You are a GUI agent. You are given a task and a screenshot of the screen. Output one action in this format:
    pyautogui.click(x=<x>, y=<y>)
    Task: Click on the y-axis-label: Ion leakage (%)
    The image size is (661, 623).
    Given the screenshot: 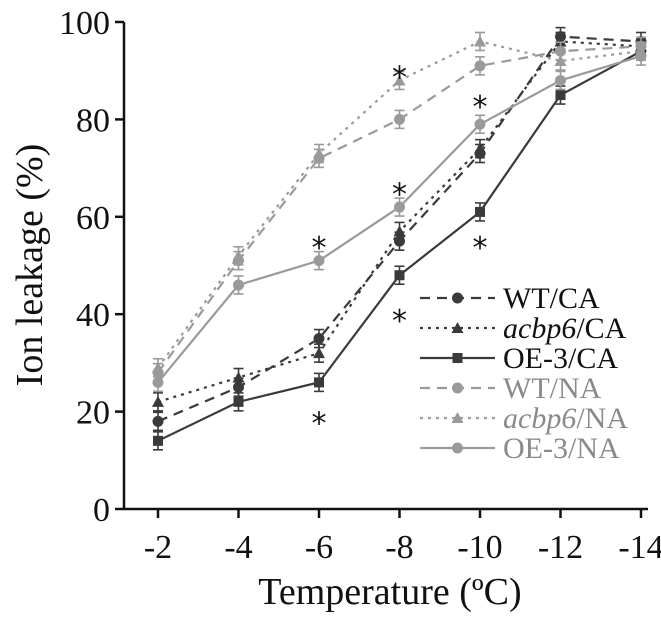 What is the action you would take?
    pyautogui.click(x=30, y=265)
    